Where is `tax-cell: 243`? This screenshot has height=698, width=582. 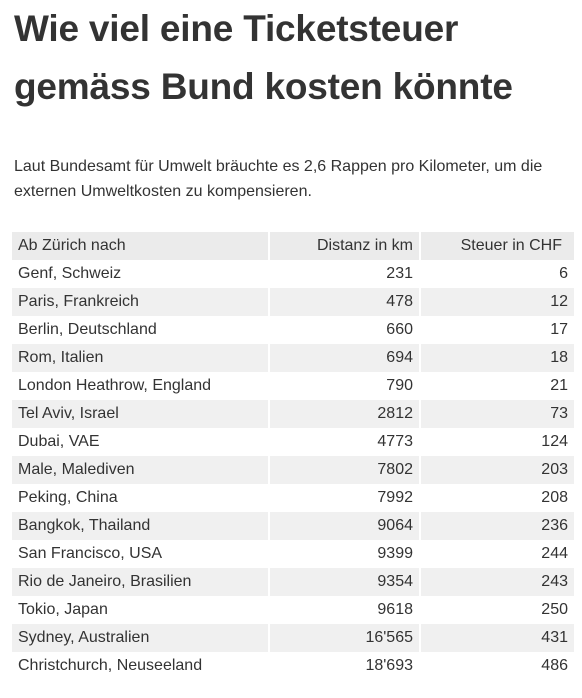
tax-cell: 243 is located at coordinates (497, 582).